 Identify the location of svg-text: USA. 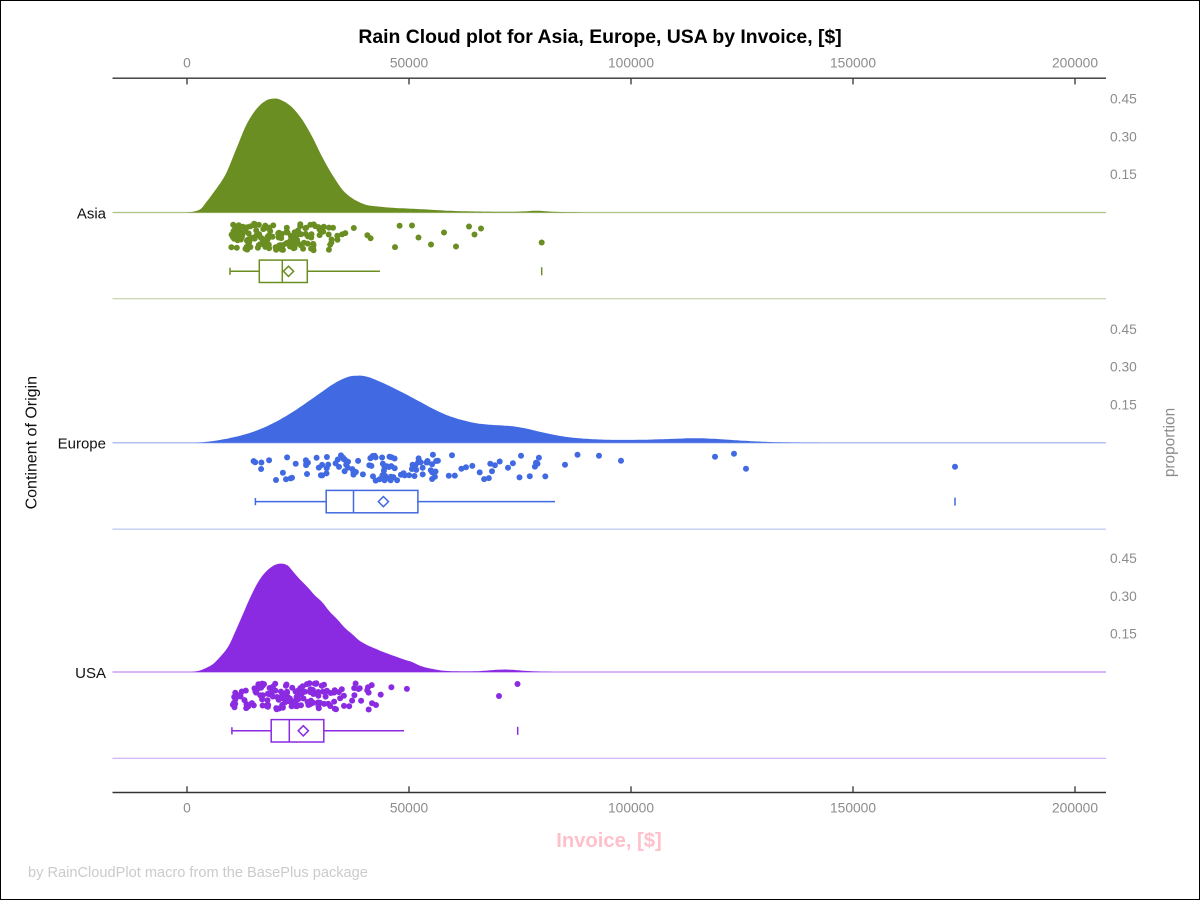
(90, 673).